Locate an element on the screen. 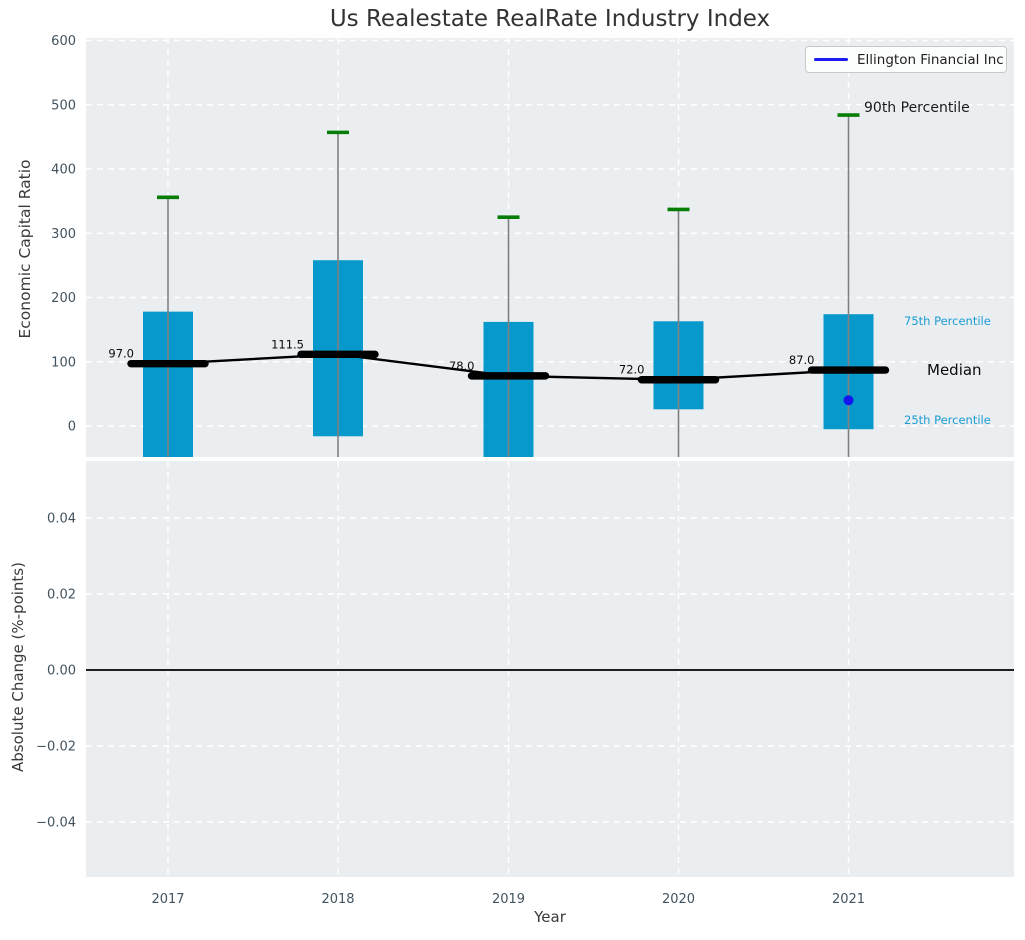 The image size is (1025, 940). annotation-25th-percentile: 25th Percentile is located at coordinates (947, 420).